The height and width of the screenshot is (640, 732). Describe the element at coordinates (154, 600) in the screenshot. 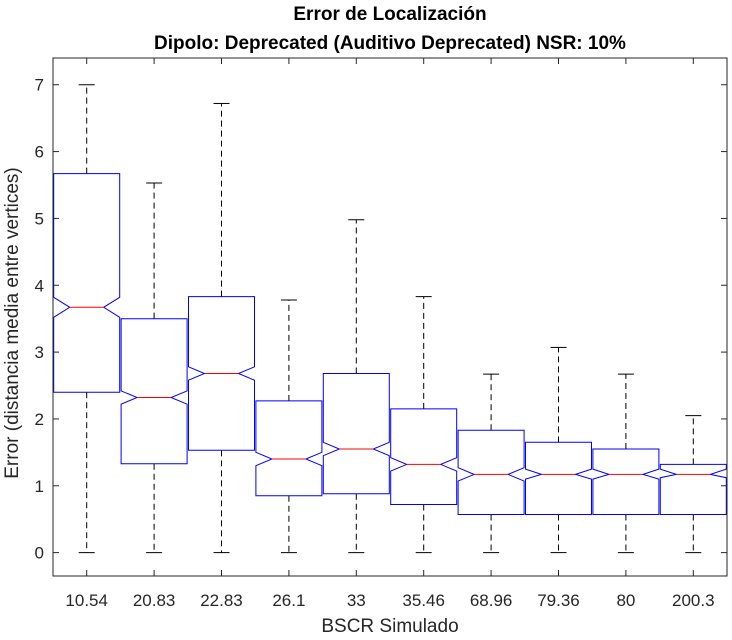

I see `x-tick-label: 20.83` at that location.